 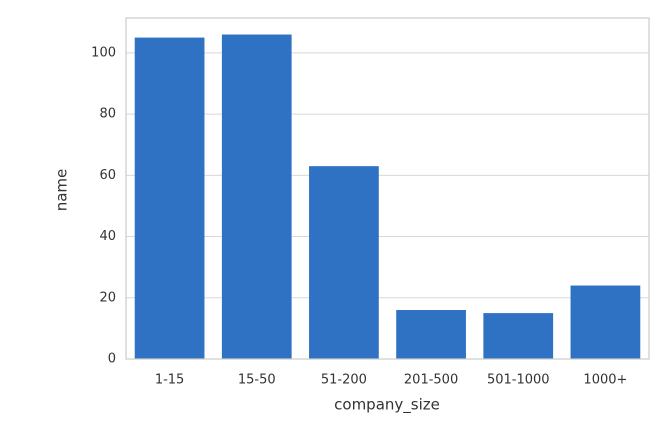 I want to click on x-tick-label: 501-1000, so click(x=518, y=380).